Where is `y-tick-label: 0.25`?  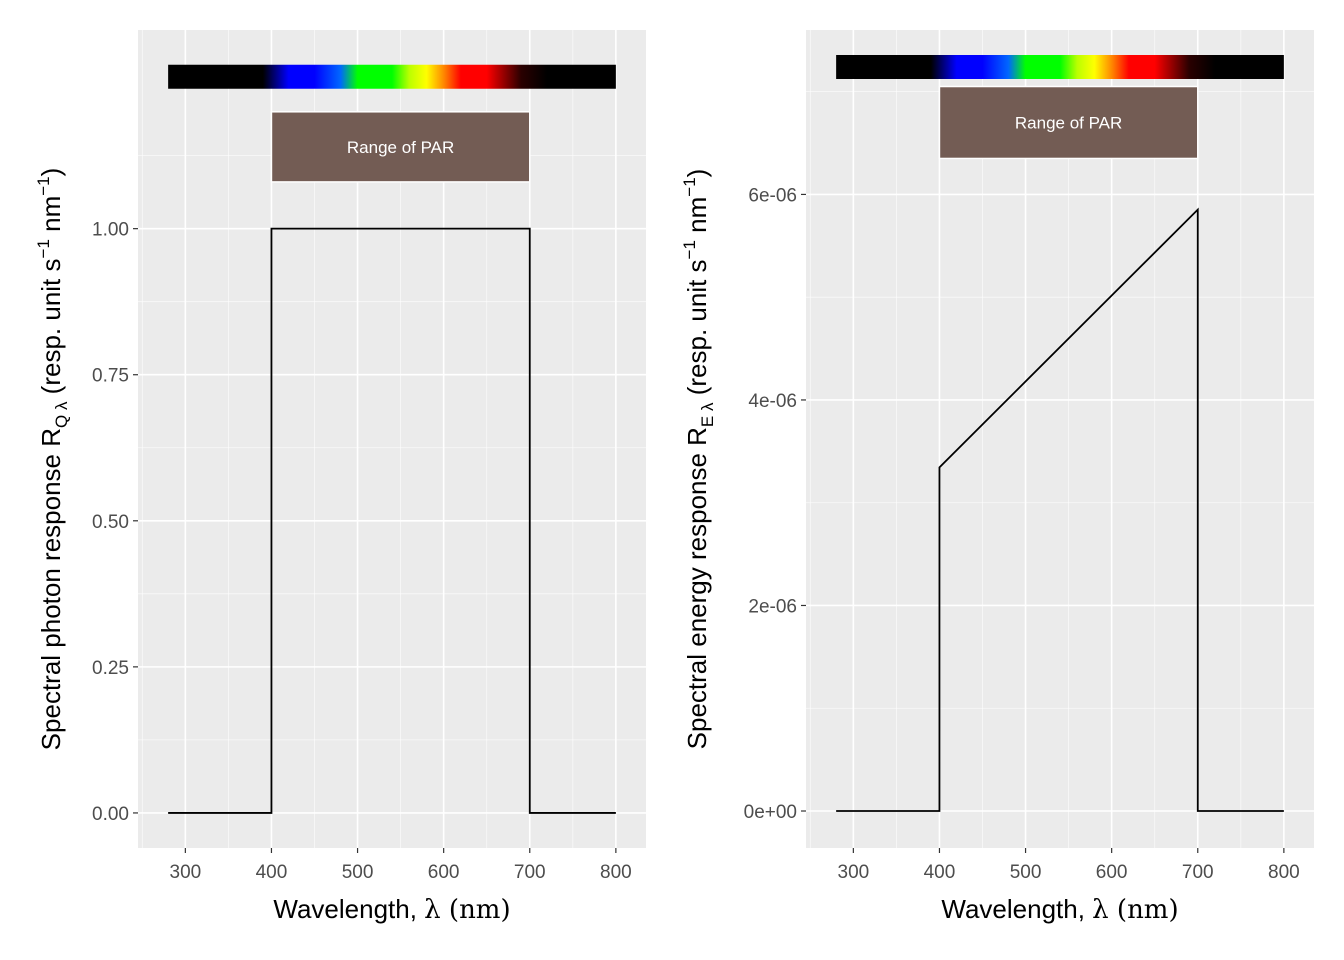
y-tick-label: 0.25 is located at coordinates (110, 668).